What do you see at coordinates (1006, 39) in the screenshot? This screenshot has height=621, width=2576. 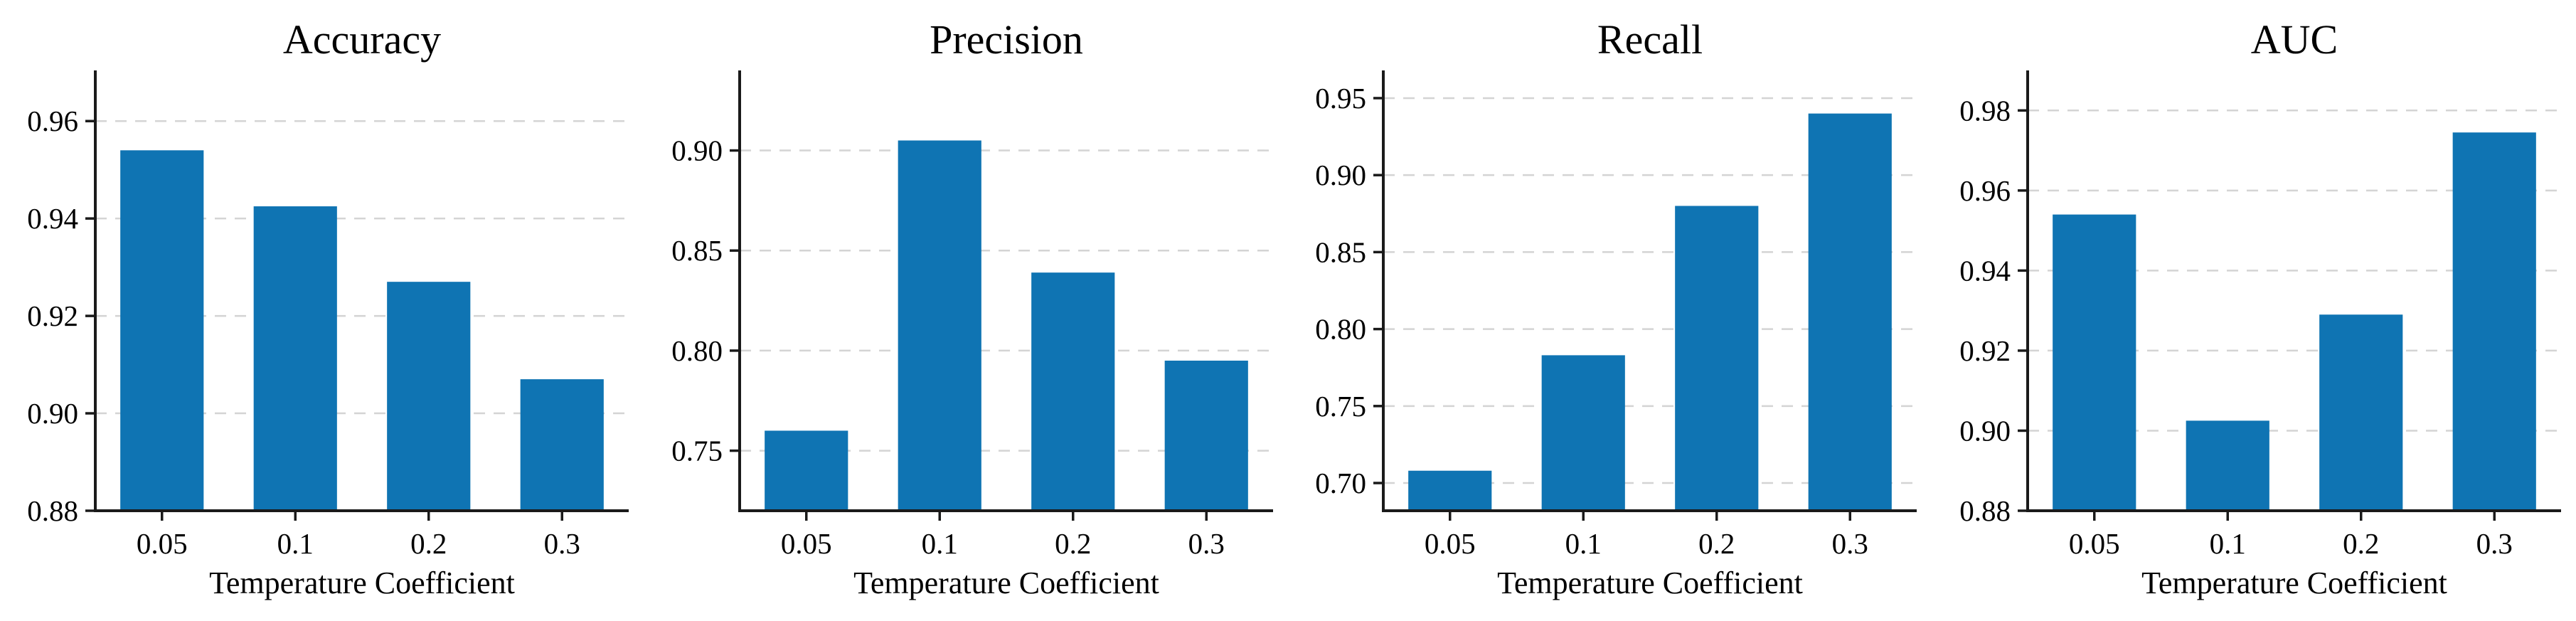 I see `chart-title: Precision` at bounding box center [1006, 39].